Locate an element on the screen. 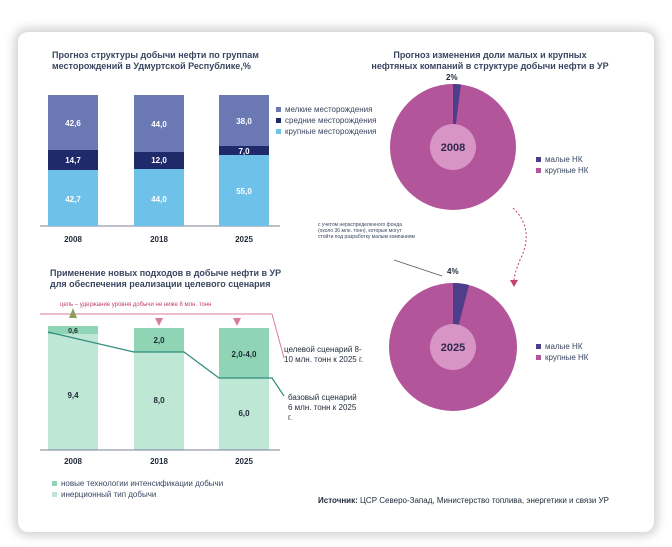 The image size is (672, 547). chart1-label-2008-small: 42,6 is located at coordinates (73, 123).